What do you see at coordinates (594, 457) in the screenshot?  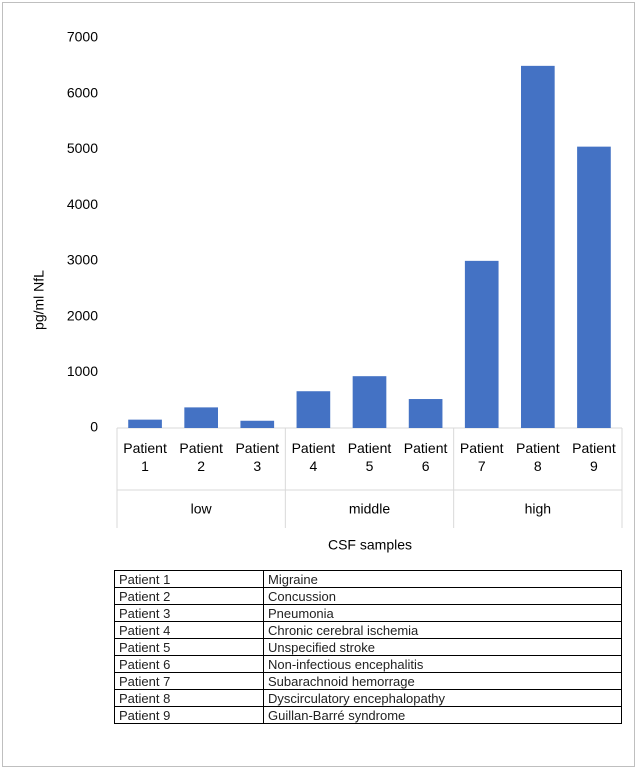 I see `x-tick-label: Patient 9` at bounding box center [594, 457].